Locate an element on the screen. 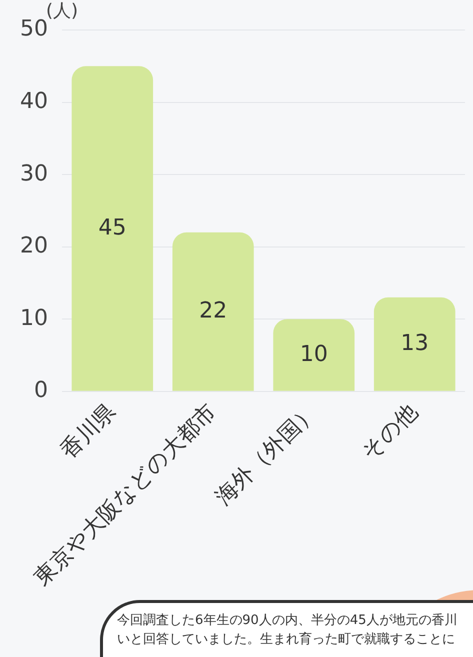  data-label: 22 is located at coordinates (213, 311).